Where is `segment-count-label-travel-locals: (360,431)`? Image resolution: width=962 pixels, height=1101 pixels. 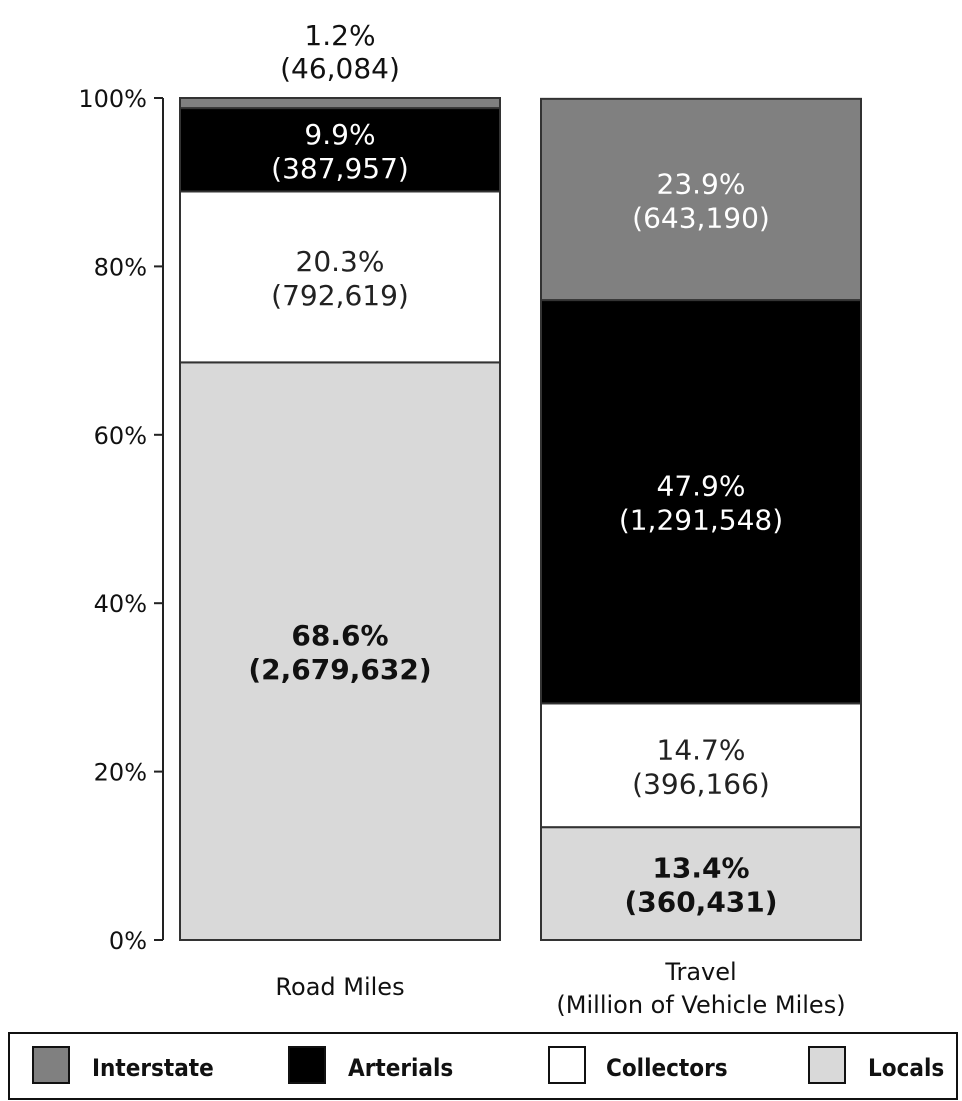
segment-count-label-travel-locals: (360,431) is located at coordinates (700, 902).